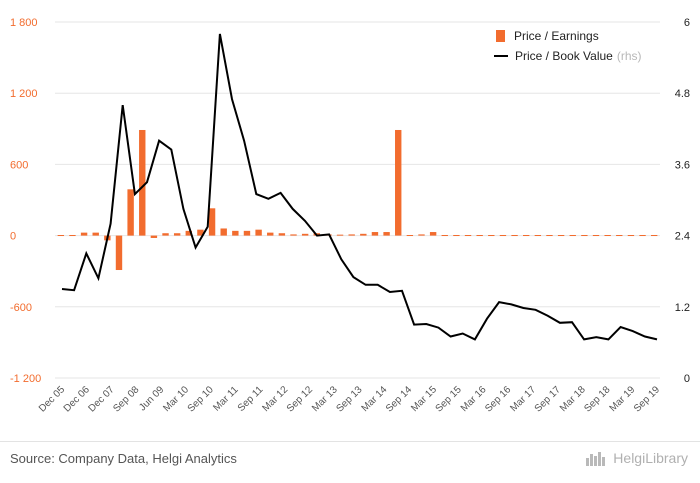 This screenshot has width=700, height=483. I want to click on left-axis-ticks: 1 800 1 200 600 0 -600 -1 200, so click(25, 201).